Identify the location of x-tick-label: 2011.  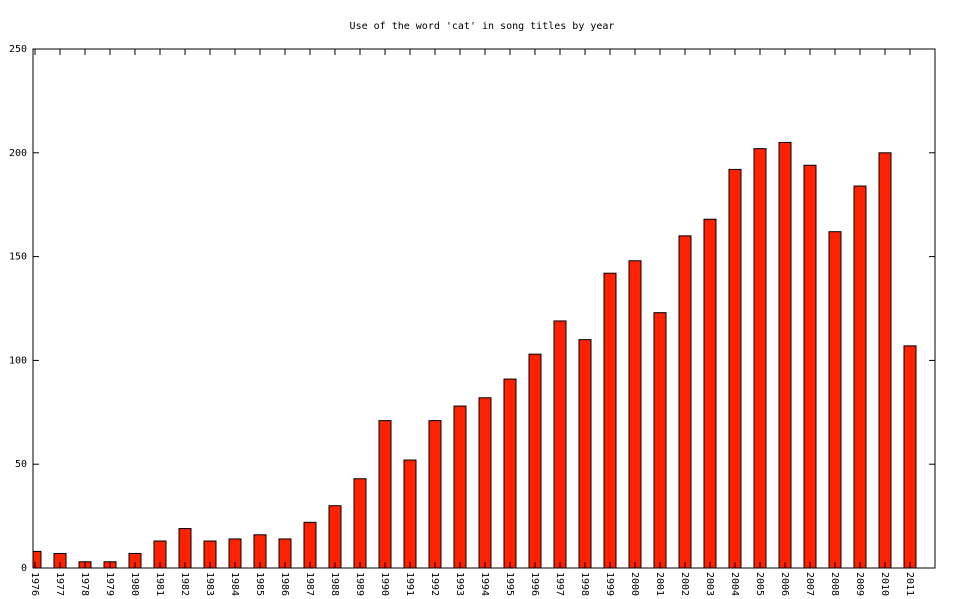
(909, 584).